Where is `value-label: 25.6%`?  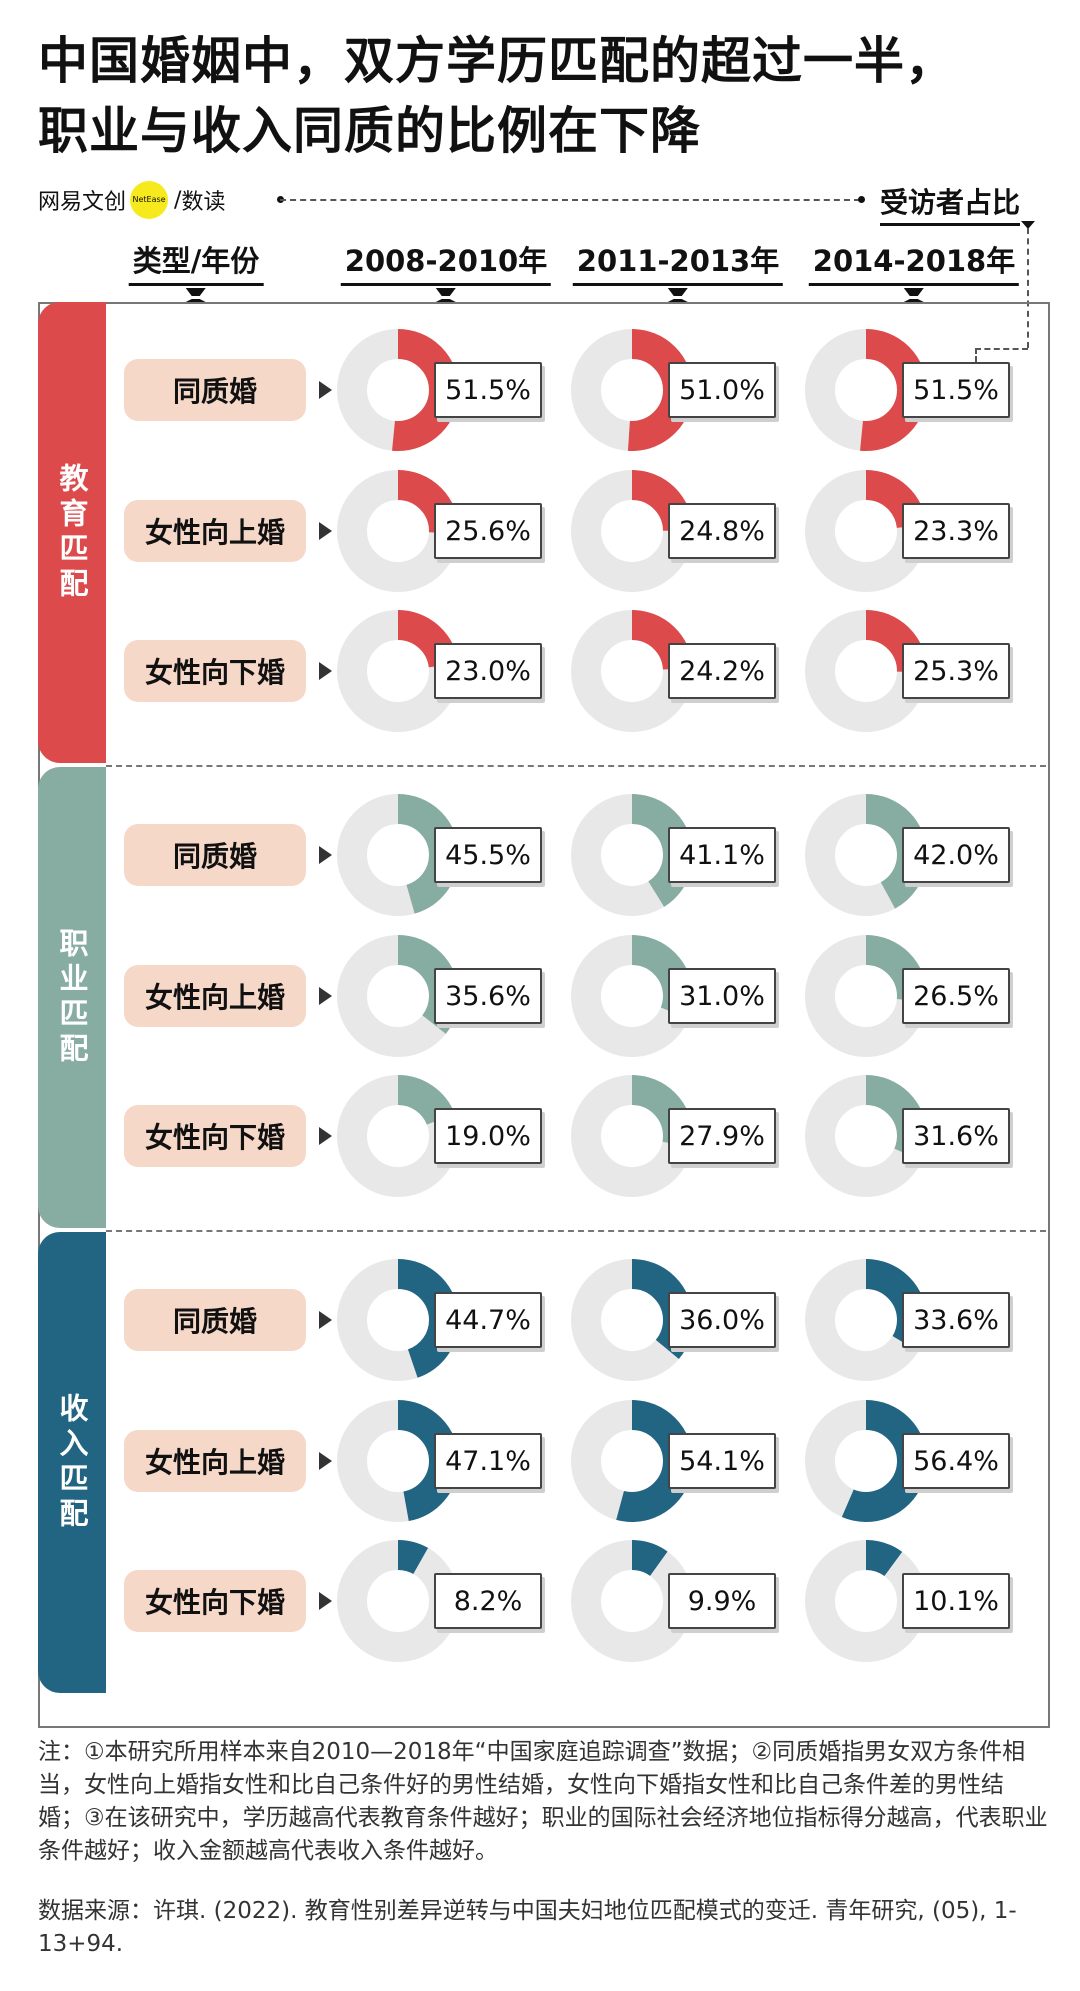 value-label: 25.6% is located at coordinates (488, 531).